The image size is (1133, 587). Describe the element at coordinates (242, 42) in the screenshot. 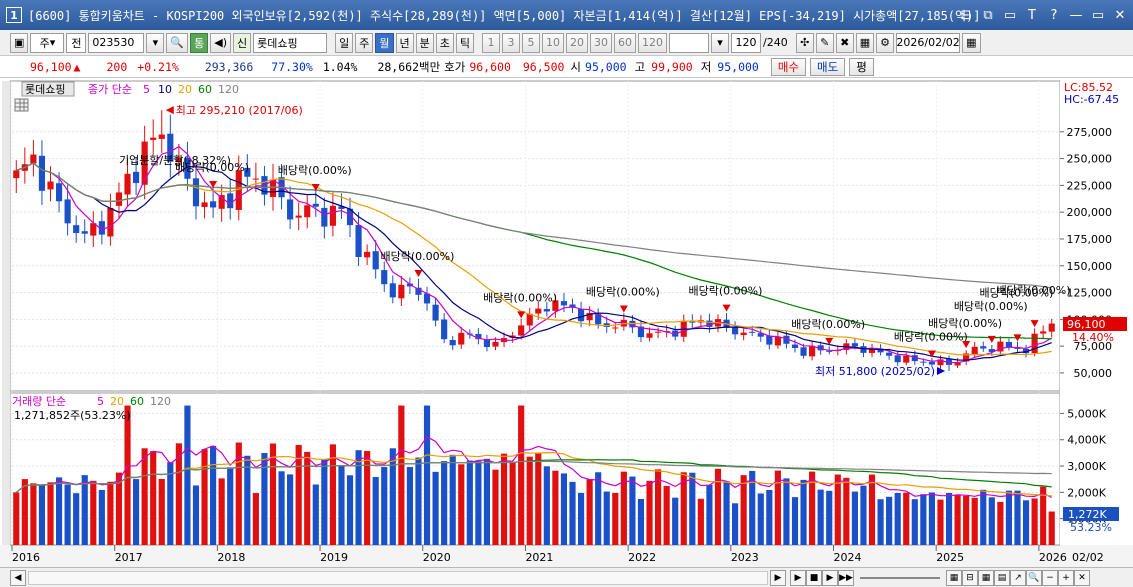

I see `shin-button: 신` at that location.